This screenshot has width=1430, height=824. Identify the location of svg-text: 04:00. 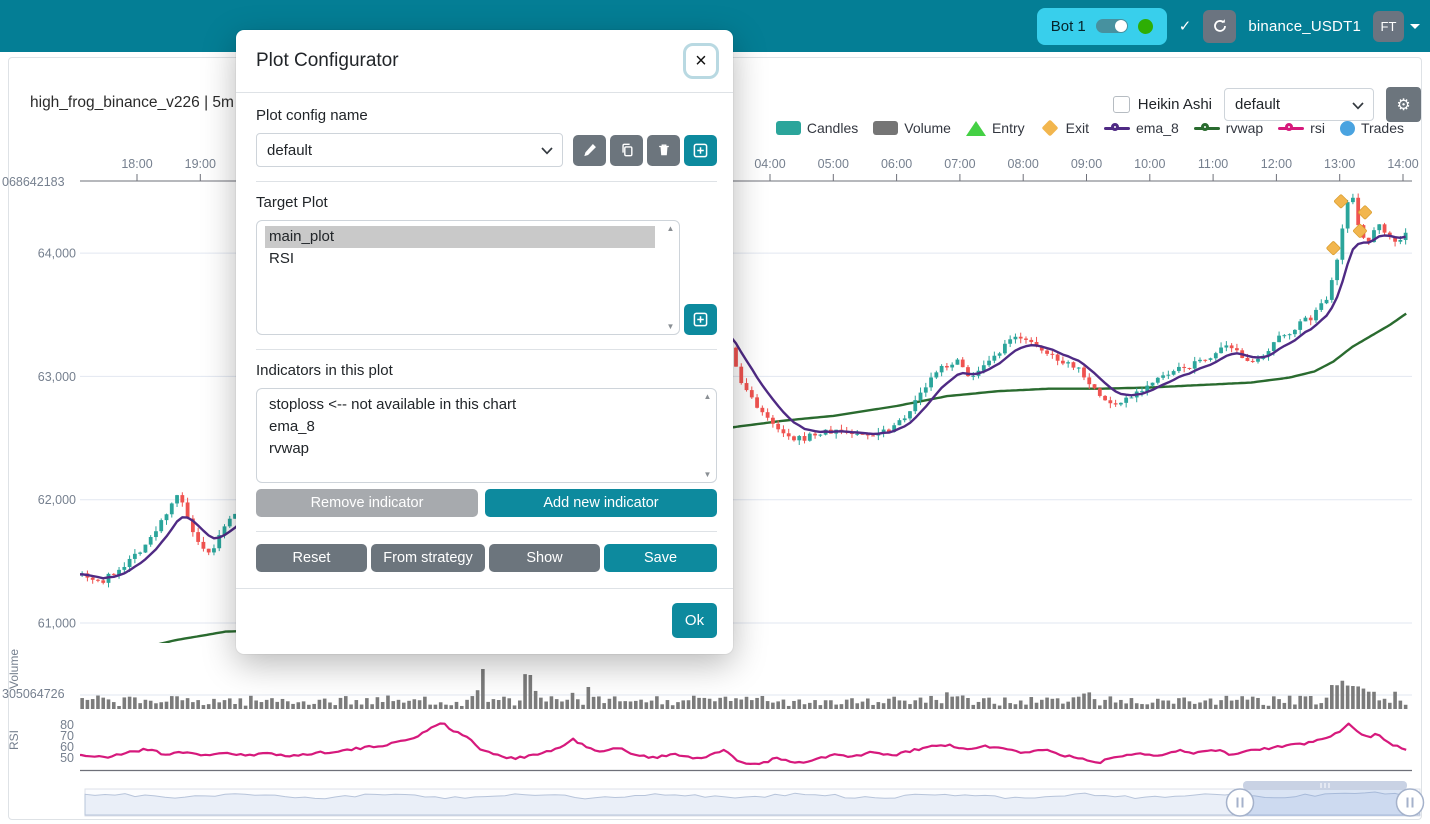
(769, 164).